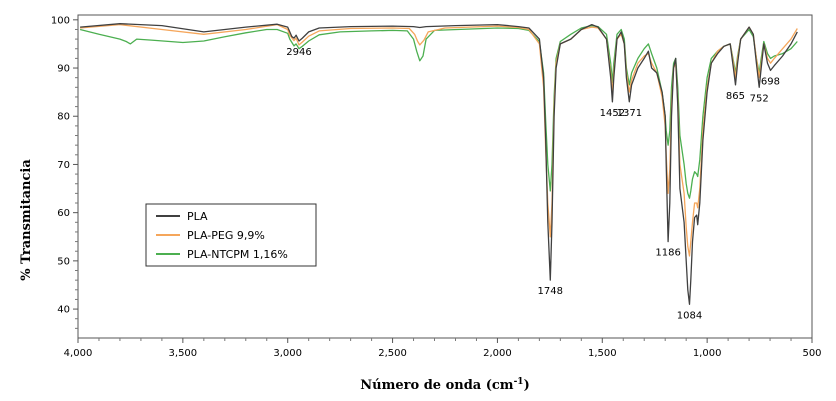 The width and height of the screenshot is (836, 401). I want to click on peak-label: 752, so click(759, 98).